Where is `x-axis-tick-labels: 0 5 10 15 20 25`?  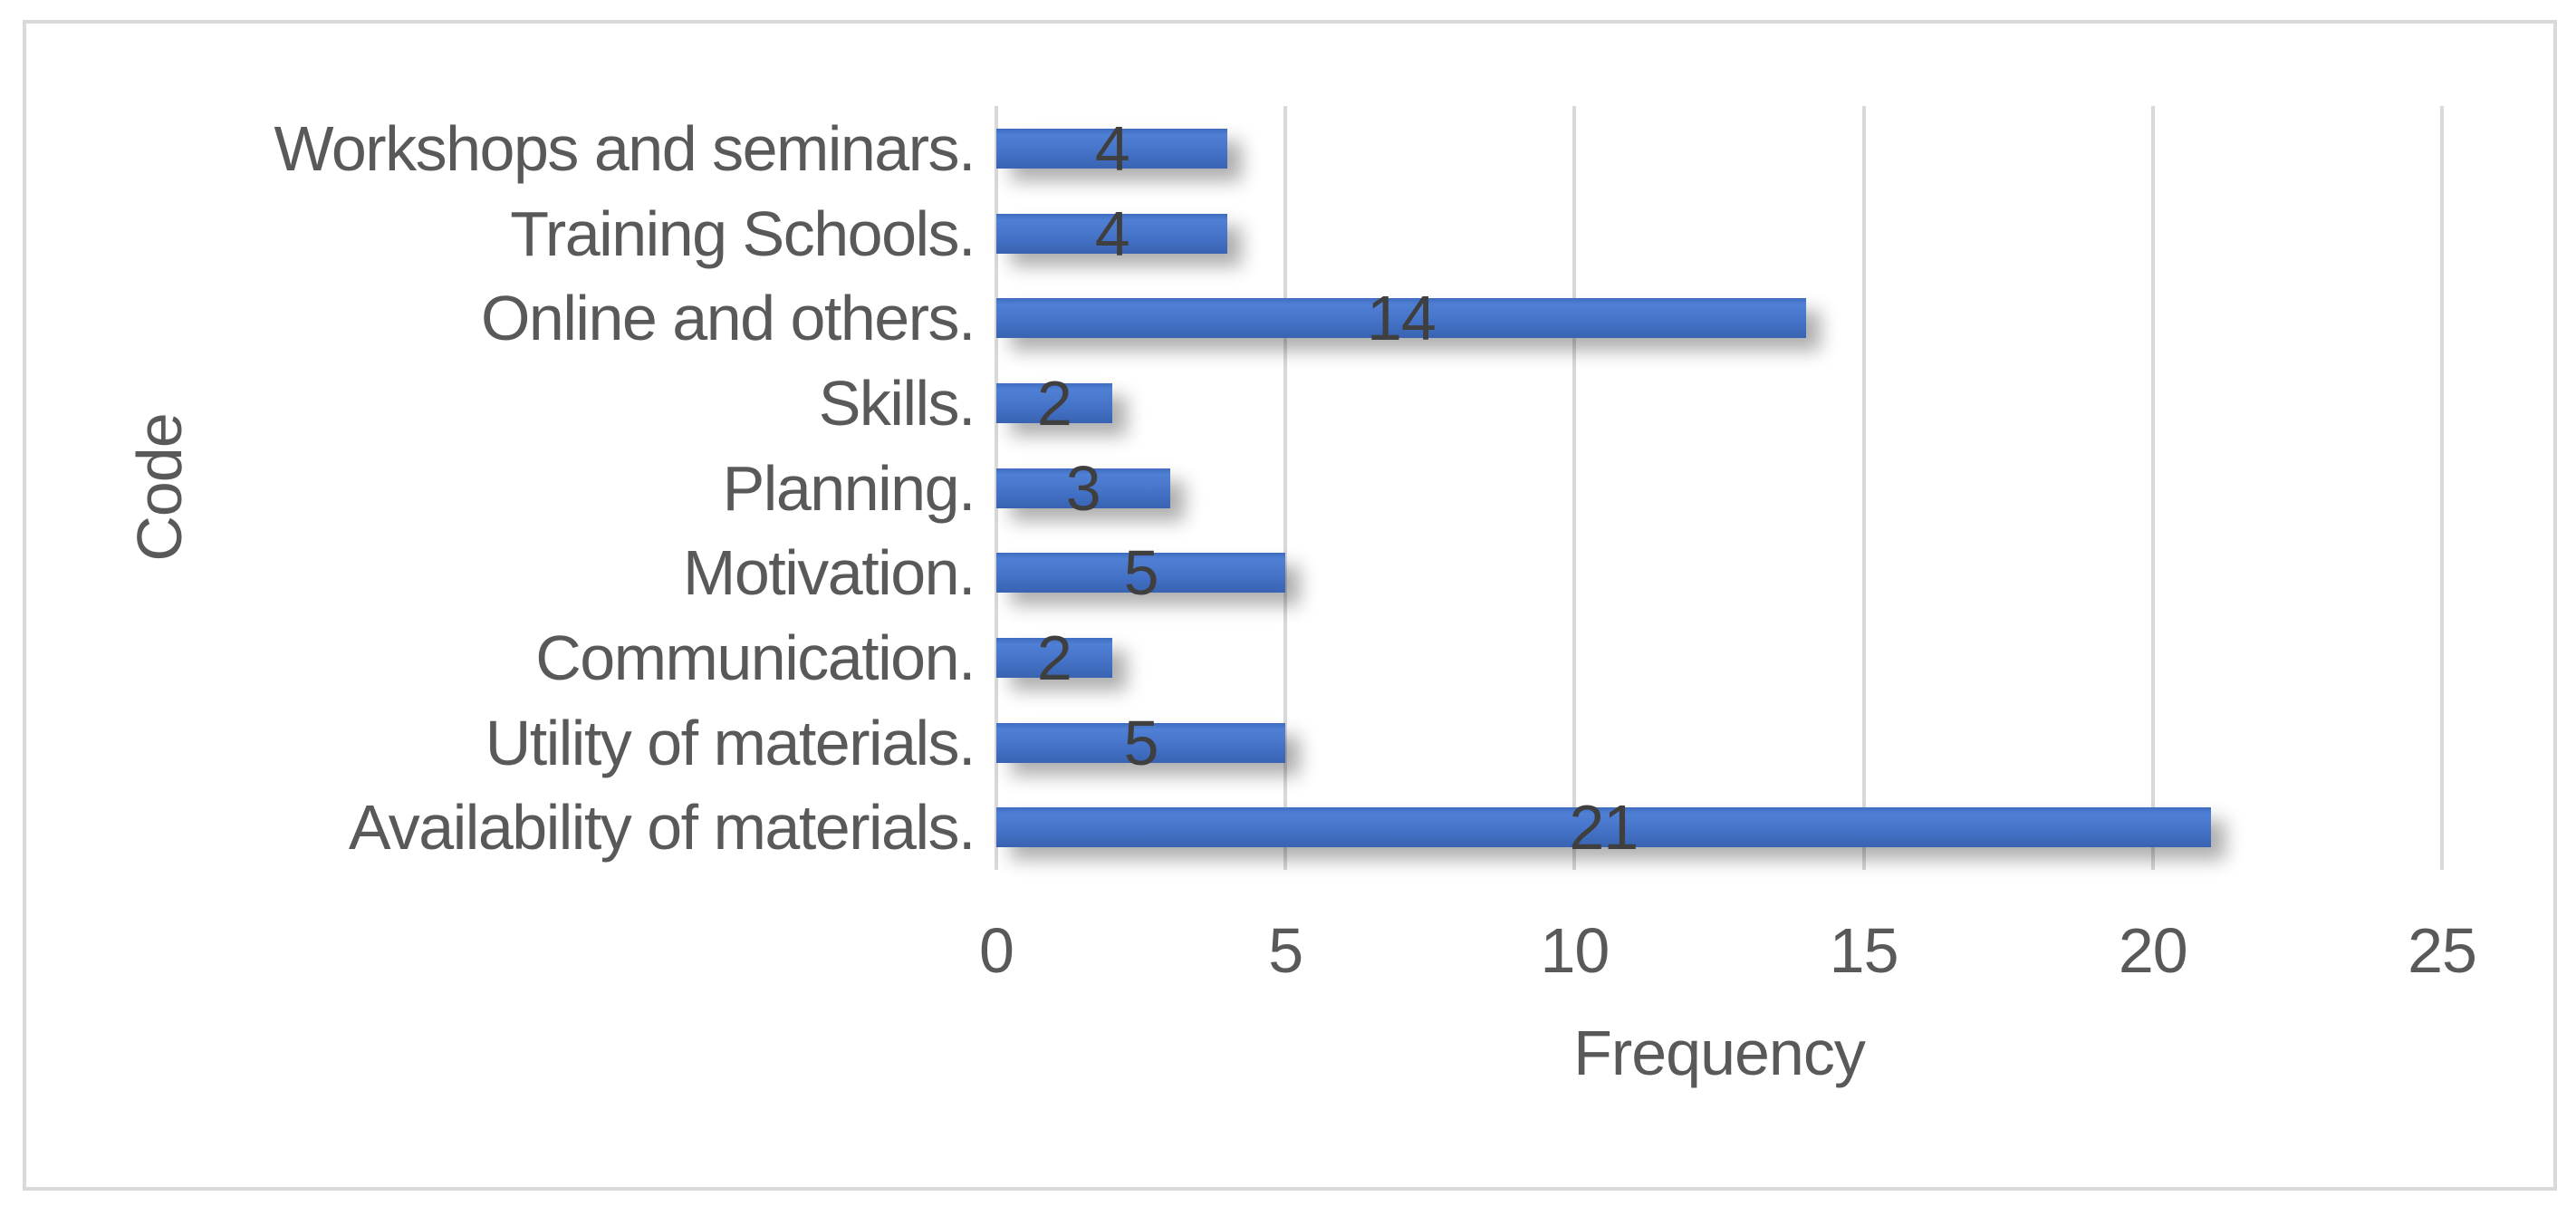
x-axis-tick-labels: 0 5 10 15 20 25 is located at coordinates (1728, 953).